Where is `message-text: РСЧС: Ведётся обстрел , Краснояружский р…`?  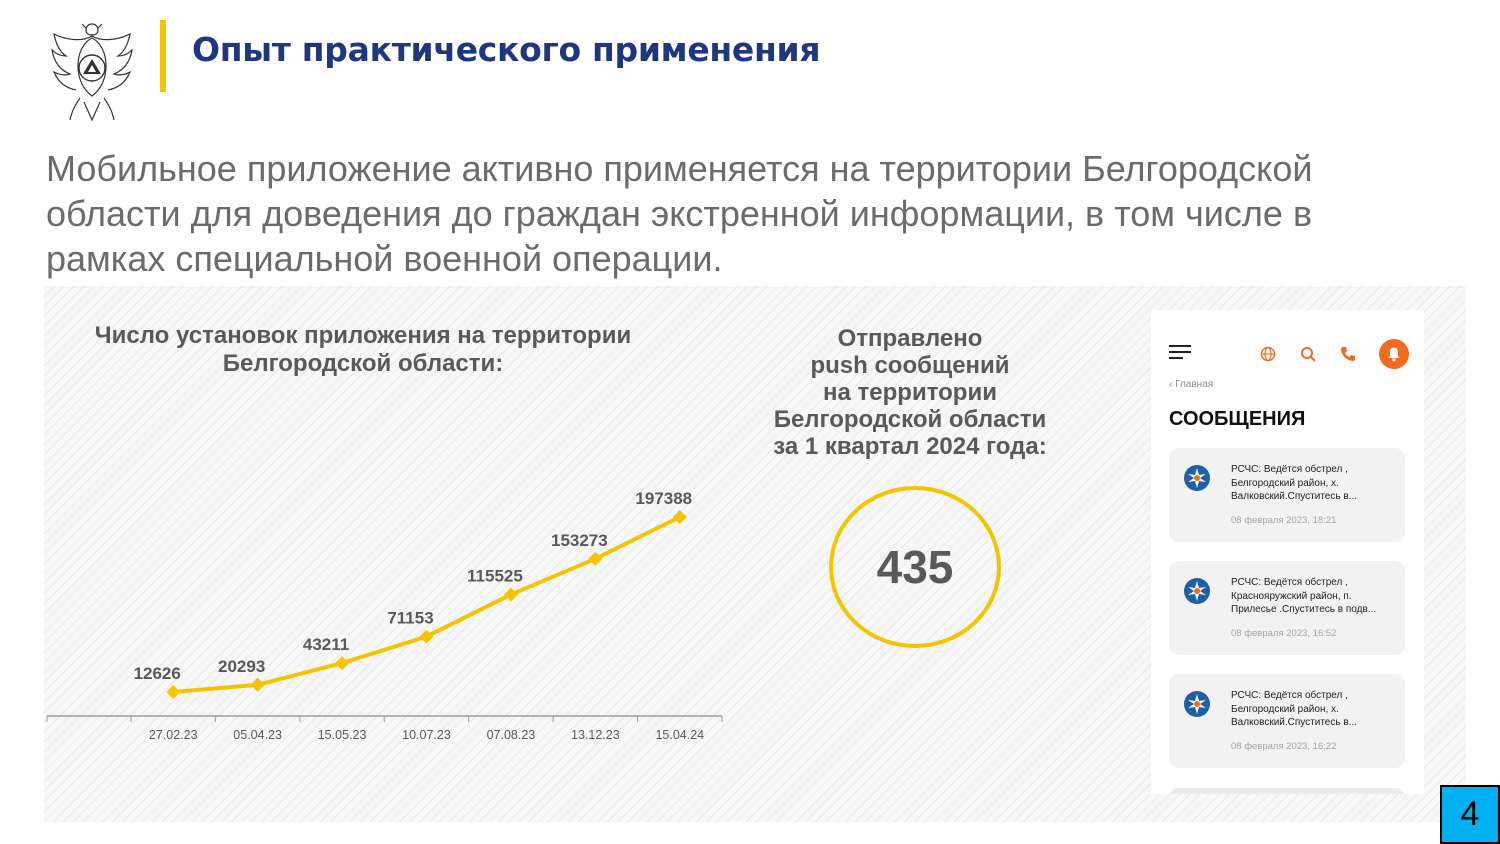 message-text: РСЧС: Ведётся обстрел , Краснояружский р… is located at coordinates (1313, 596).